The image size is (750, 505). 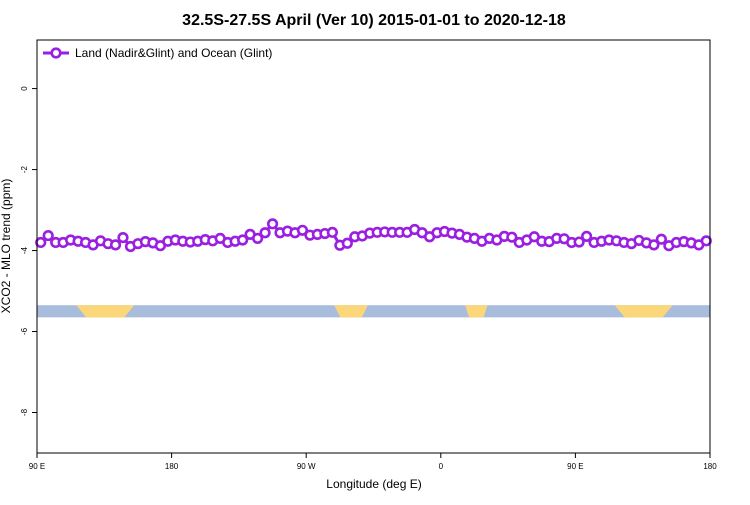 What do you see at coordinates (24, 412) in the screenshot?
I see `y-tick-label: -8` at bounding box center [24, 412].